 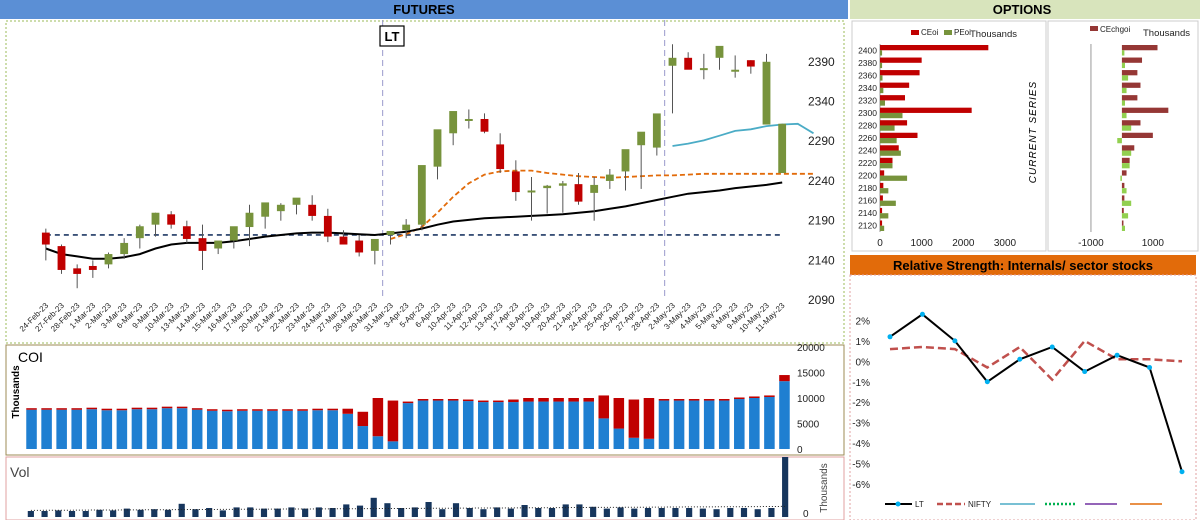 What do you see at coordinates (861, 403) in the screenshot?
I see `rs-y-tick-label: -2%` at bounding box center [861, 403].